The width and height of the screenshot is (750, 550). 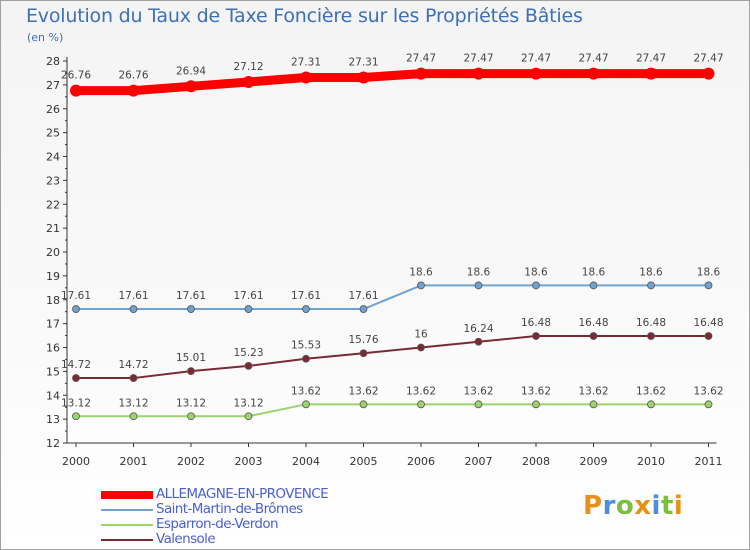 What do you see at coordinates (625, 506) in the screenshot?
I see `brand-letter: o` at bounding box center [625, 506].